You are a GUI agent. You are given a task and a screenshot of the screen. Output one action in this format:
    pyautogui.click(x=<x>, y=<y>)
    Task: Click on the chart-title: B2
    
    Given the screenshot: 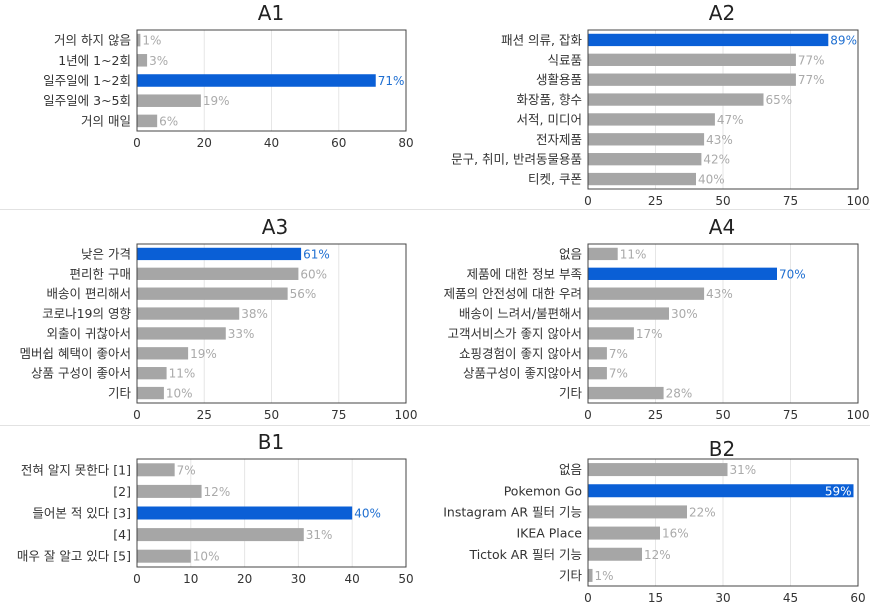 What is the action you would take?
    pyautogui.click(x=722, y=449)
    